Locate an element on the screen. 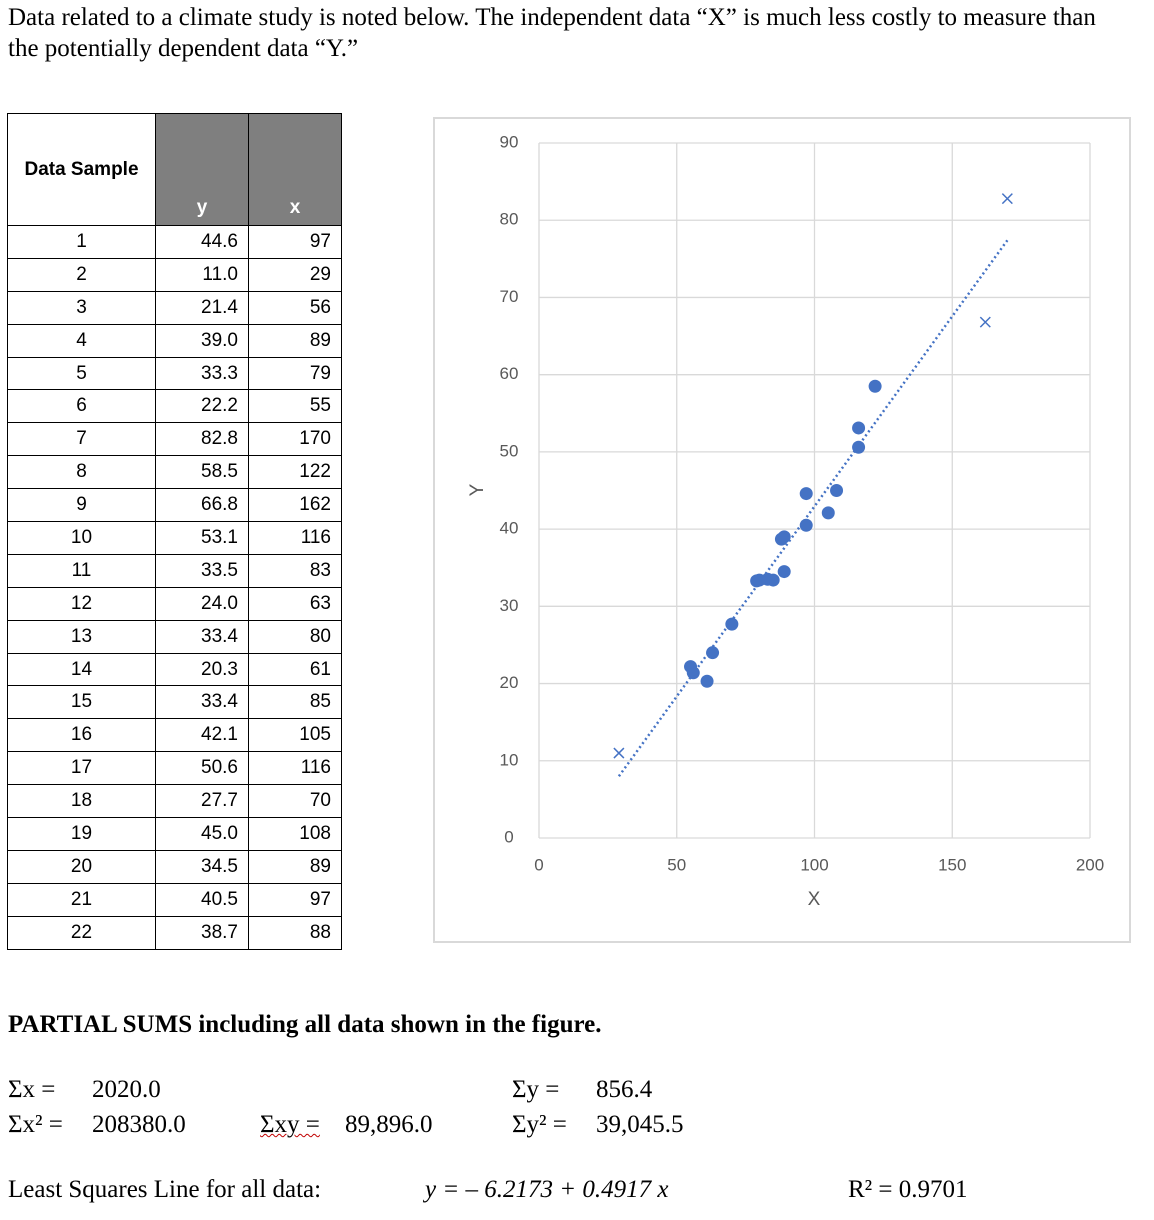 The image size is (1154, 1220). x-tick-label: 100 is located at coordinates (814, 864).